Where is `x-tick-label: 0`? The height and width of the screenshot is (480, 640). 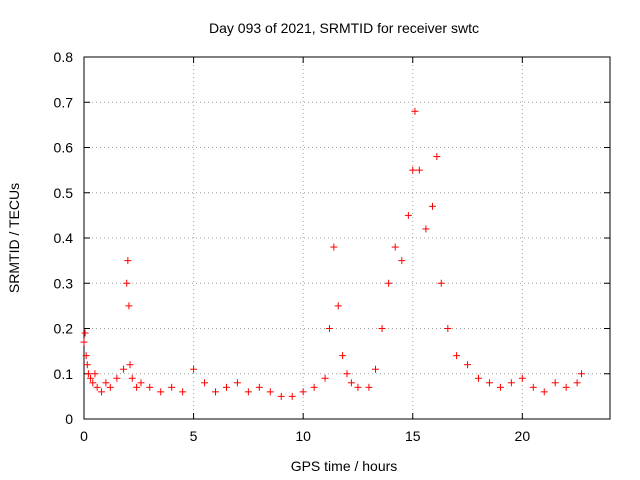
x-tick-label: 0 is located at coordinates (84, 436).